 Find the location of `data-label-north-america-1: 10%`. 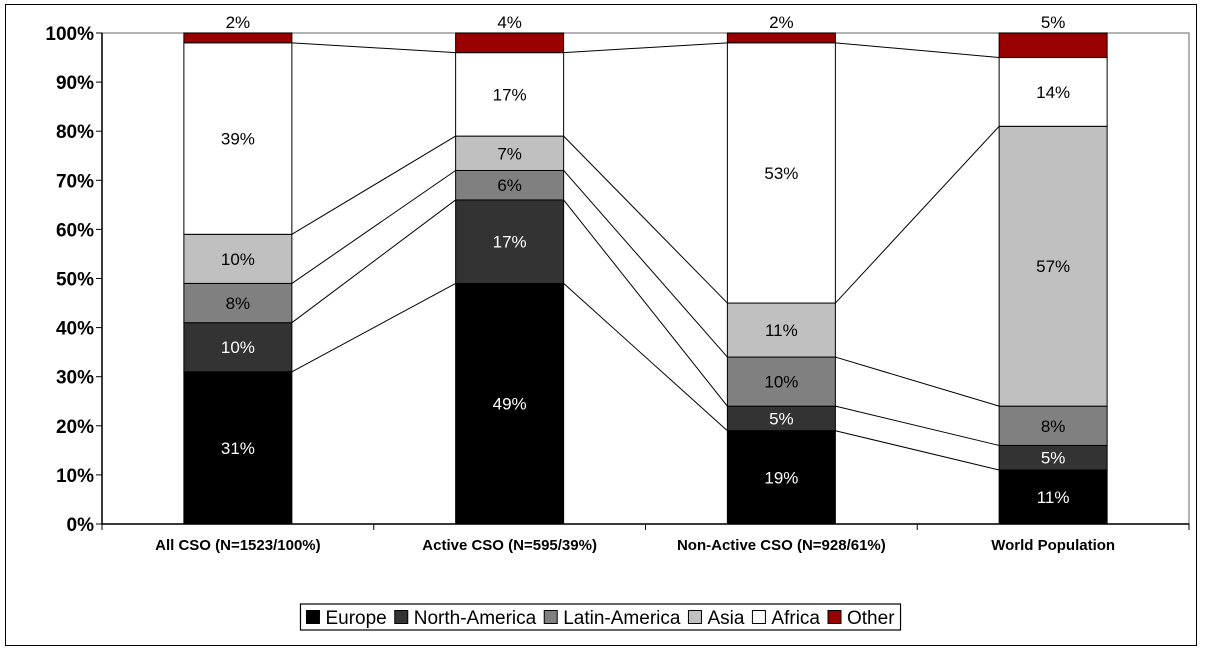

data-label-north-america-1: 10% is located at coordinates (238, 347).